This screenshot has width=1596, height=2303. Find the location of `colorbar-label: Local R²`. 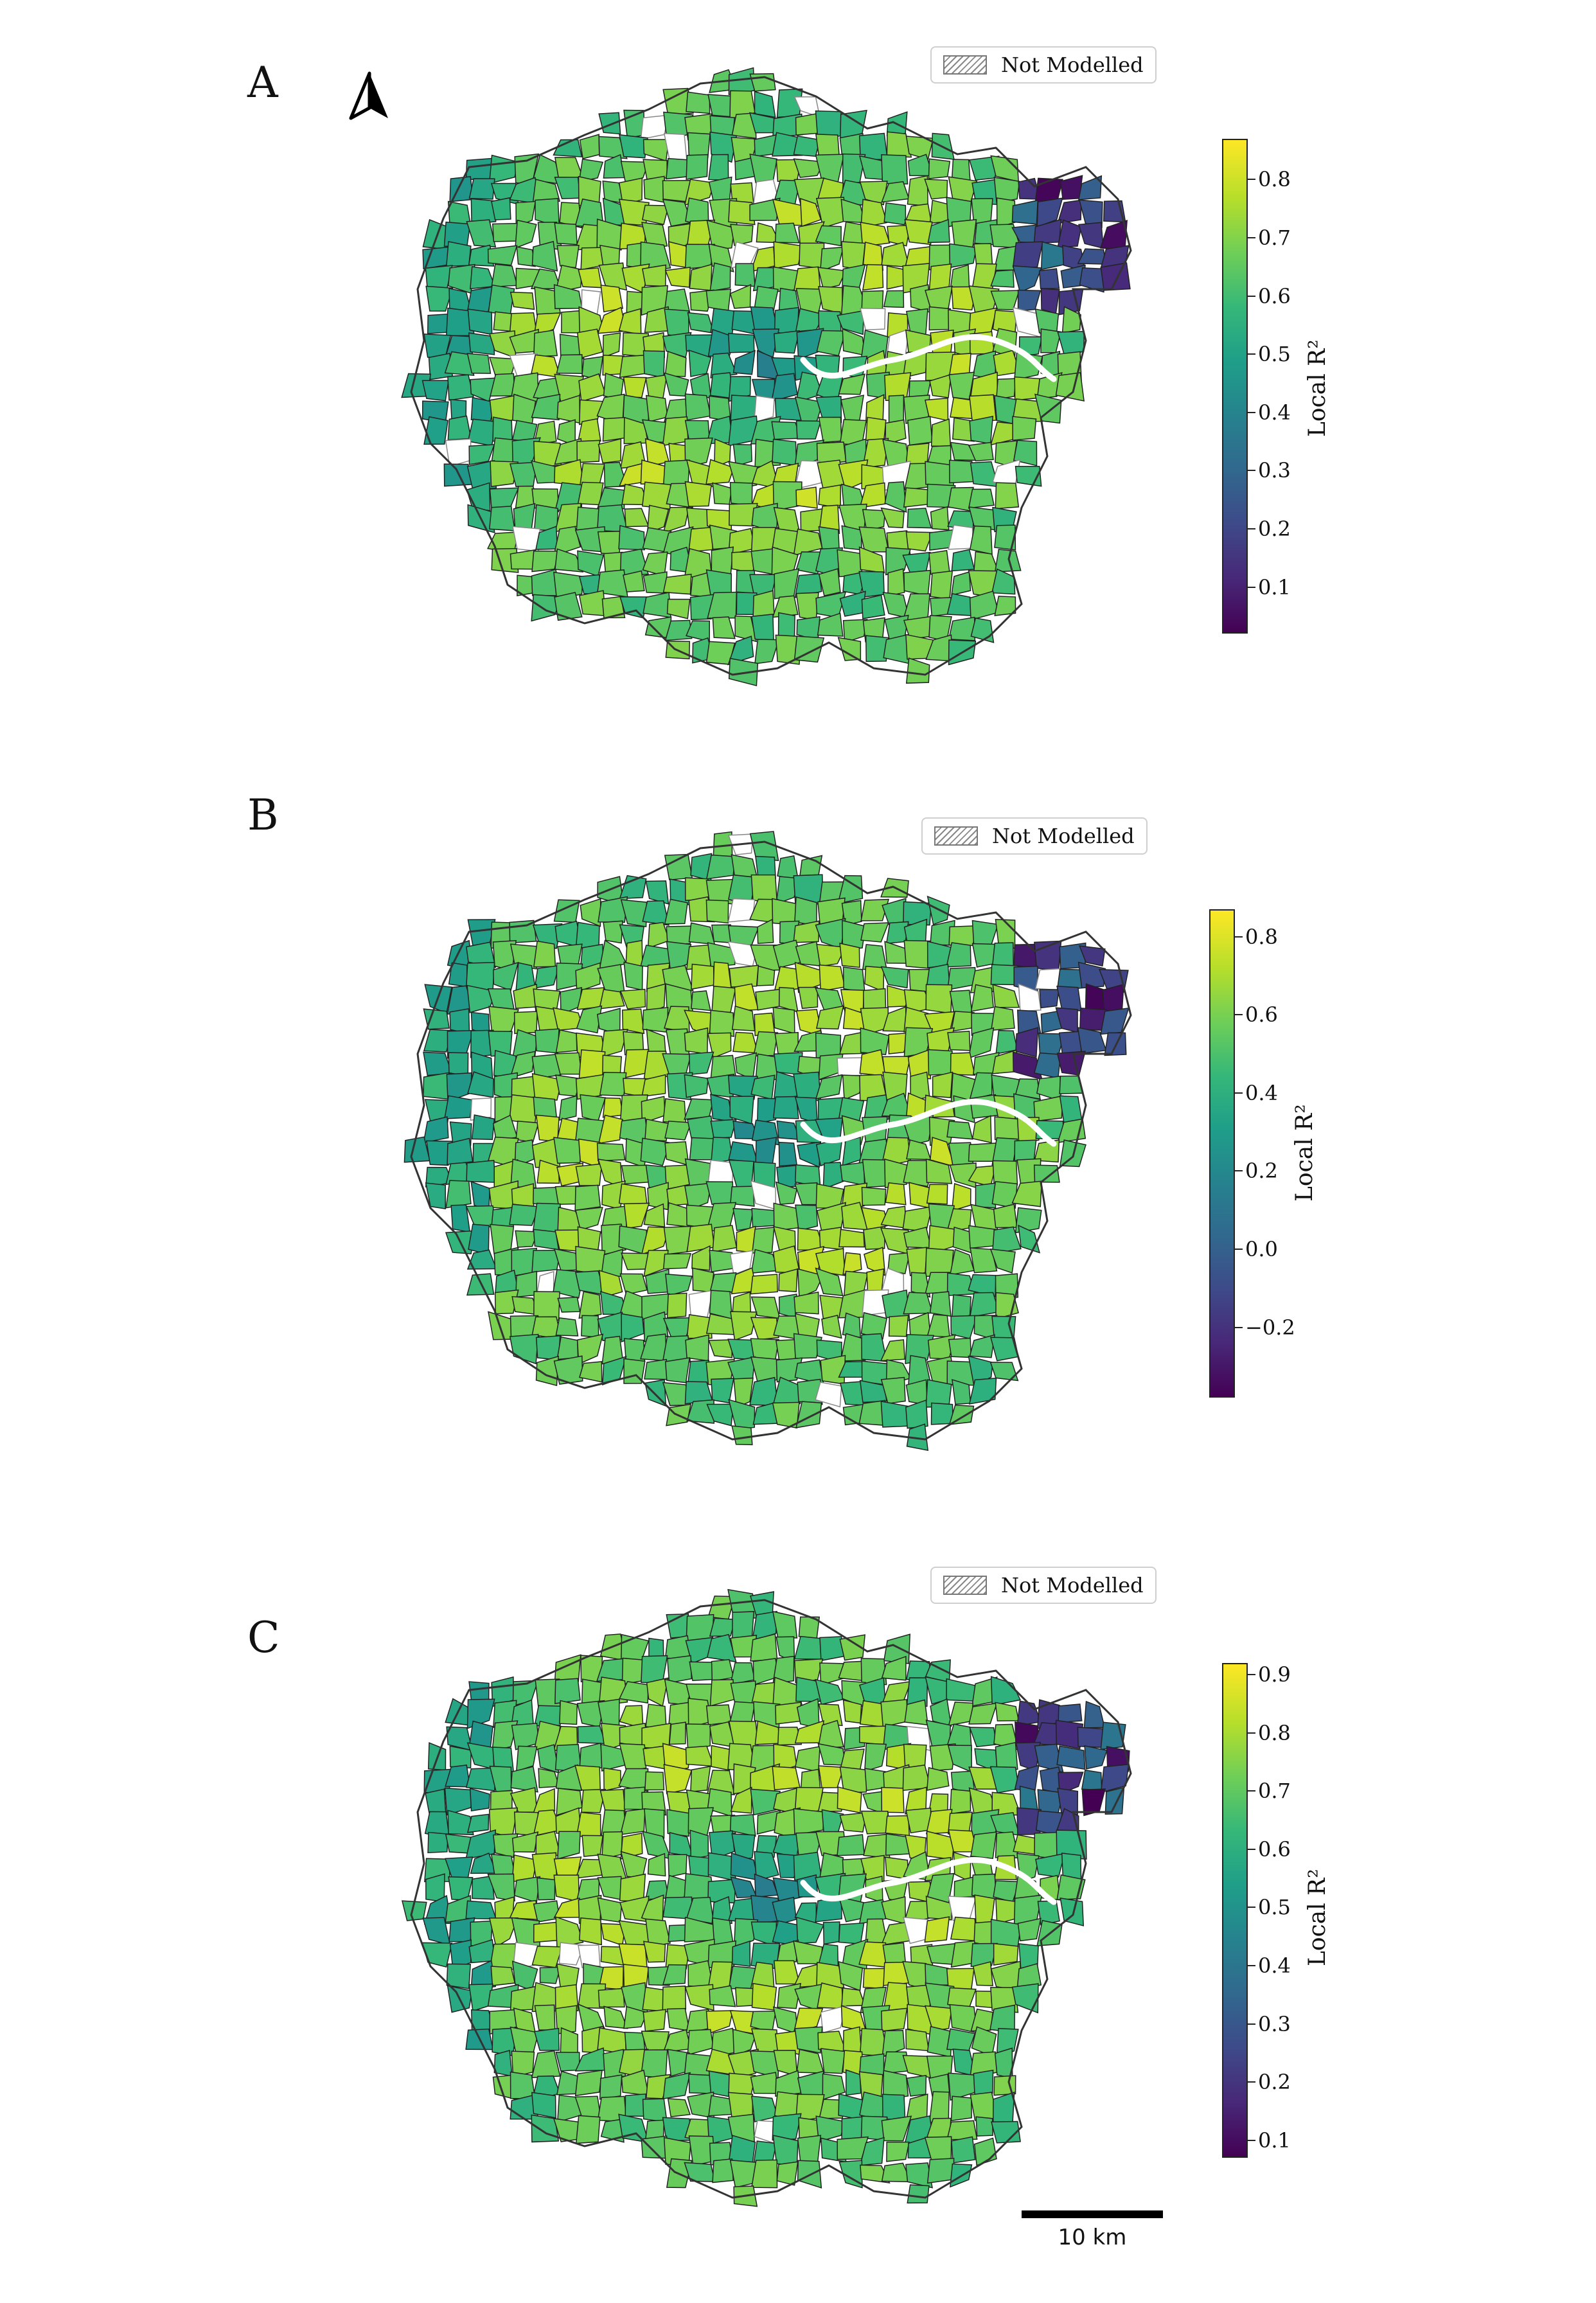

colorbar-label: Local R² is located at coordinates (1317, 388).